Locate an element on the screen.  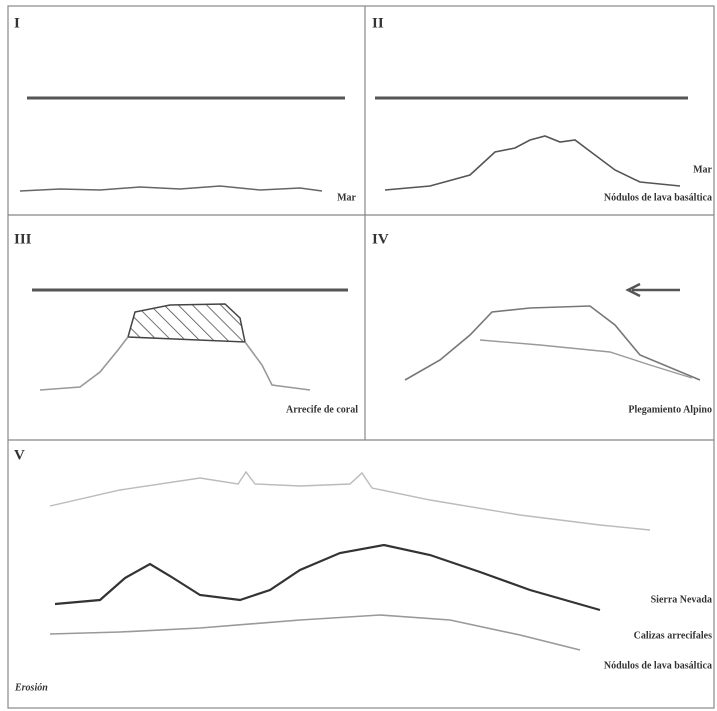
label: Plegamiento Alpino is located at coordinates (670, 409).